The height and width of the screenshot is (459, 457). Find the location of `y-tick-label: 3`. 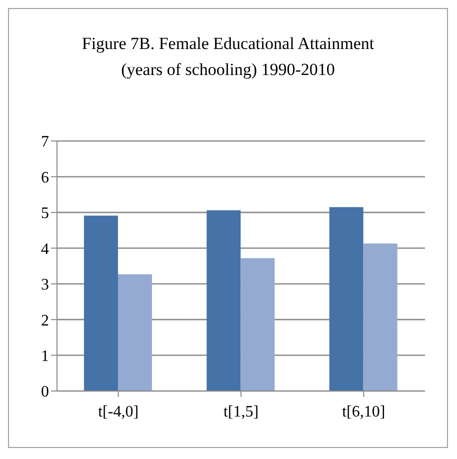

y-tick-label: 3 is located at coordinates (45, 285).